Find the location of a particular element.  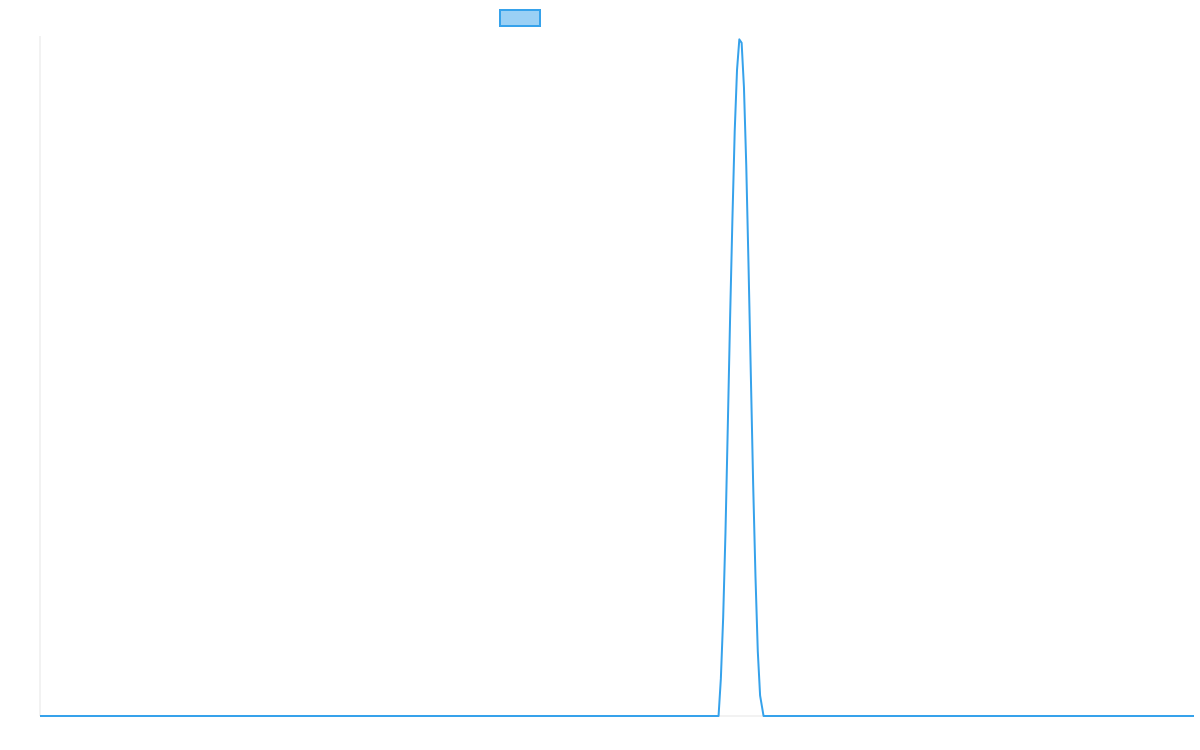

legend-swatch is located at coordinates (520, 18).